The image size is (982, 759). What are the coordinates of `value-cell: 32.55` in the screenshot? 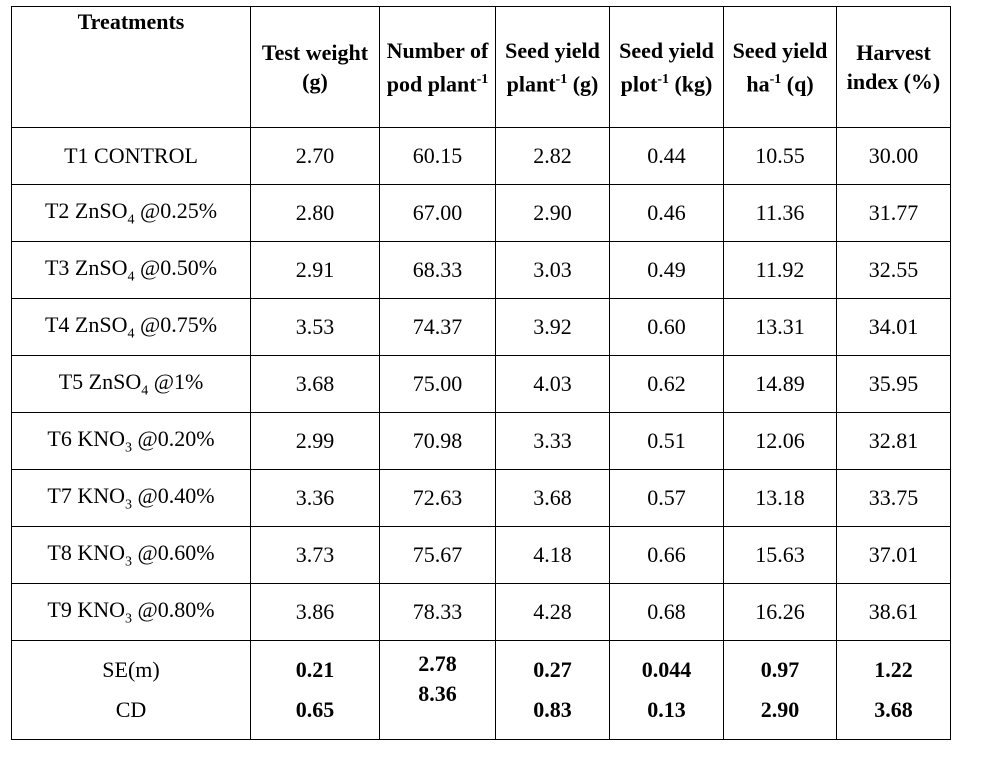 It's located at (893, 270).